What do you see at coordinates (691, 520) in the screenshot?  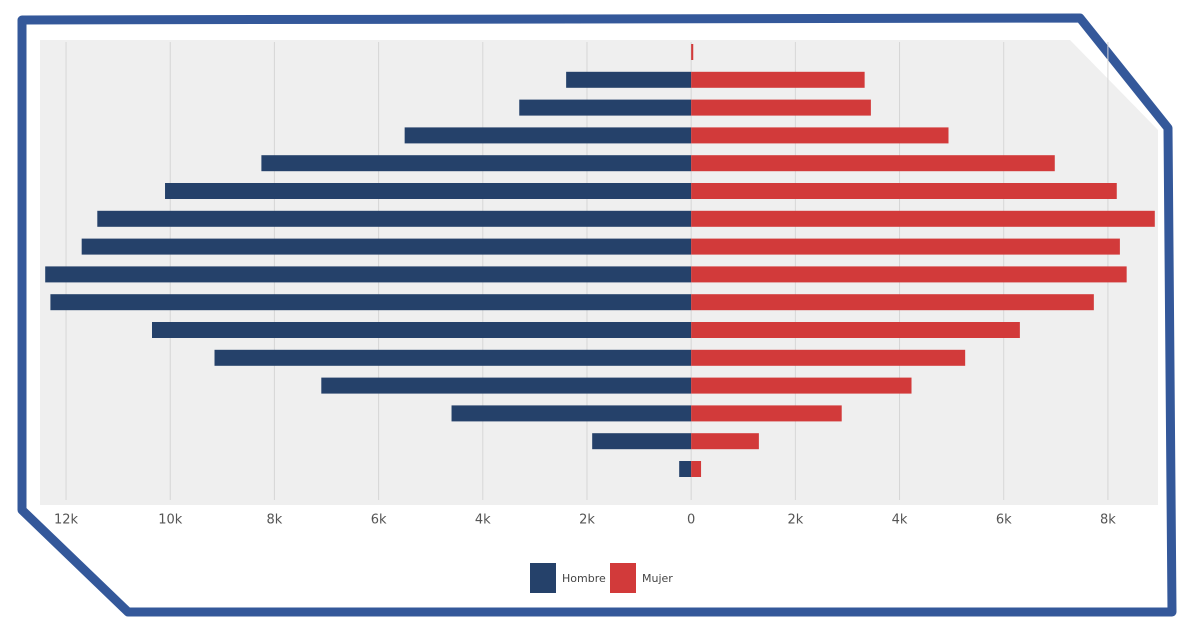 I see `x-tick-label: 0` at bounding box center [691, 520].